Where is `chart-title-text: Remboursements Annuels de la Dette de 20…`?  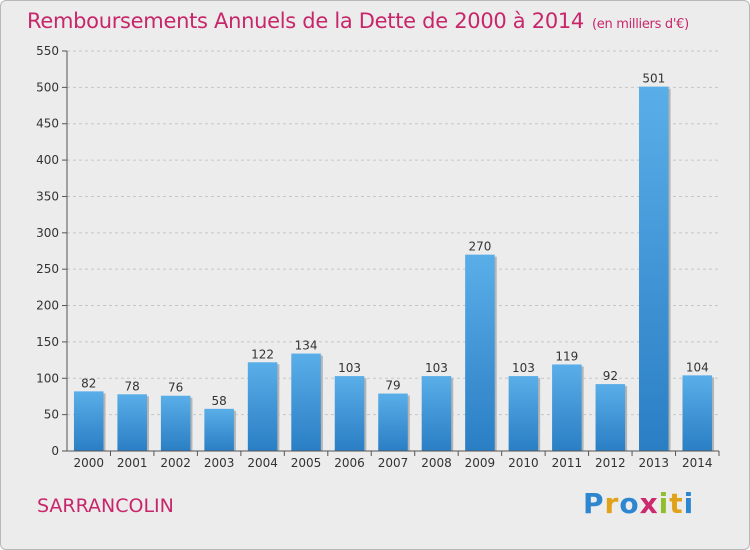 chart-title-text: Remboursements Annuels de la Dette de 20… is located at coordinates (305, 21).